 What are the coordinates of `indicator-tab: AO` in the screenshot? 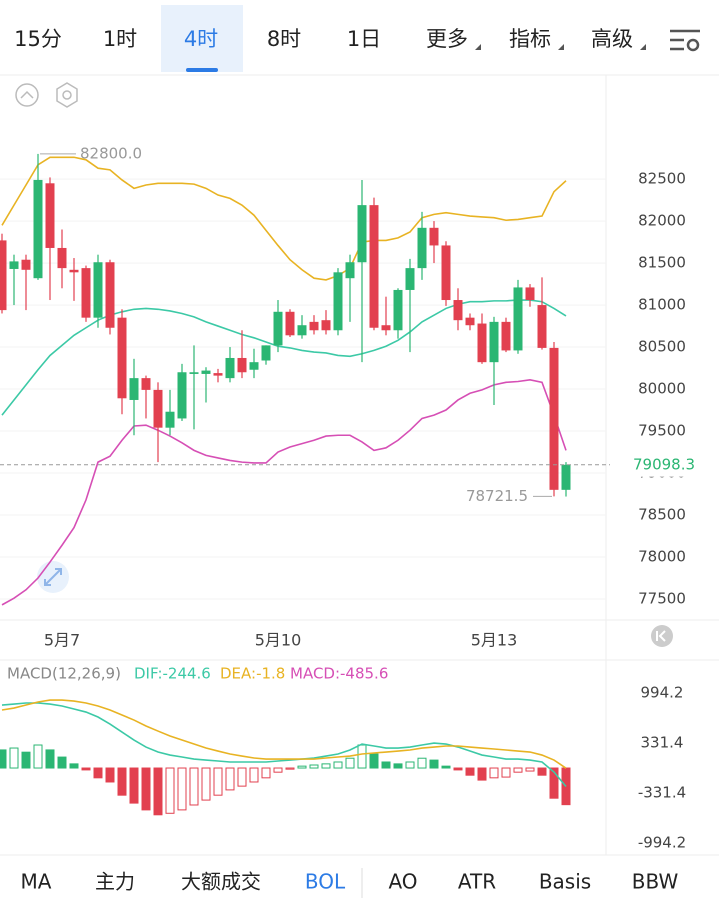 It's located at (402, 882).